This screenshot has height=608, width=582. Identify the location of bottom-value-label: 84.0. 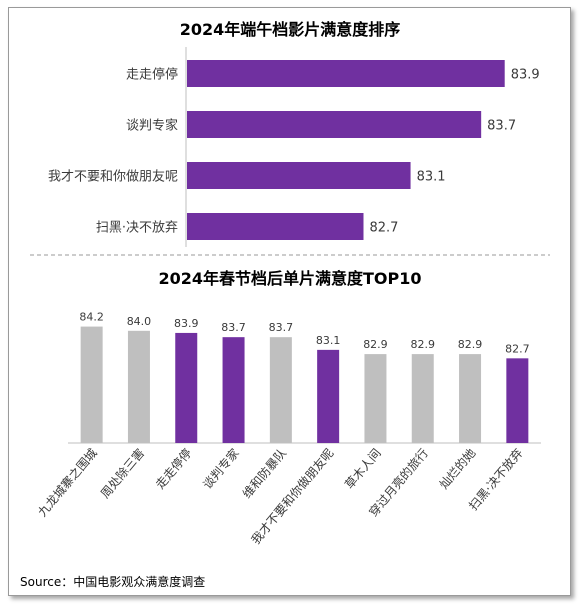
(139, 321).